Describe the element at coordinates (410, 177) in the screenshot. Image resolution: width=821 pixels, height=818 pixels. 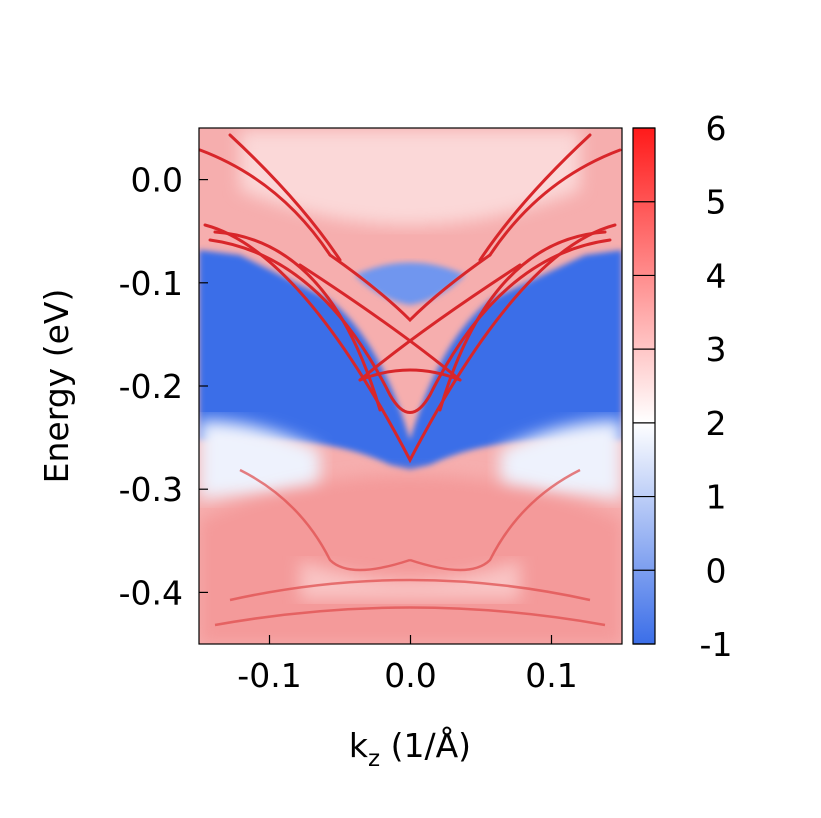
I see `upper-pale-region` at that location.